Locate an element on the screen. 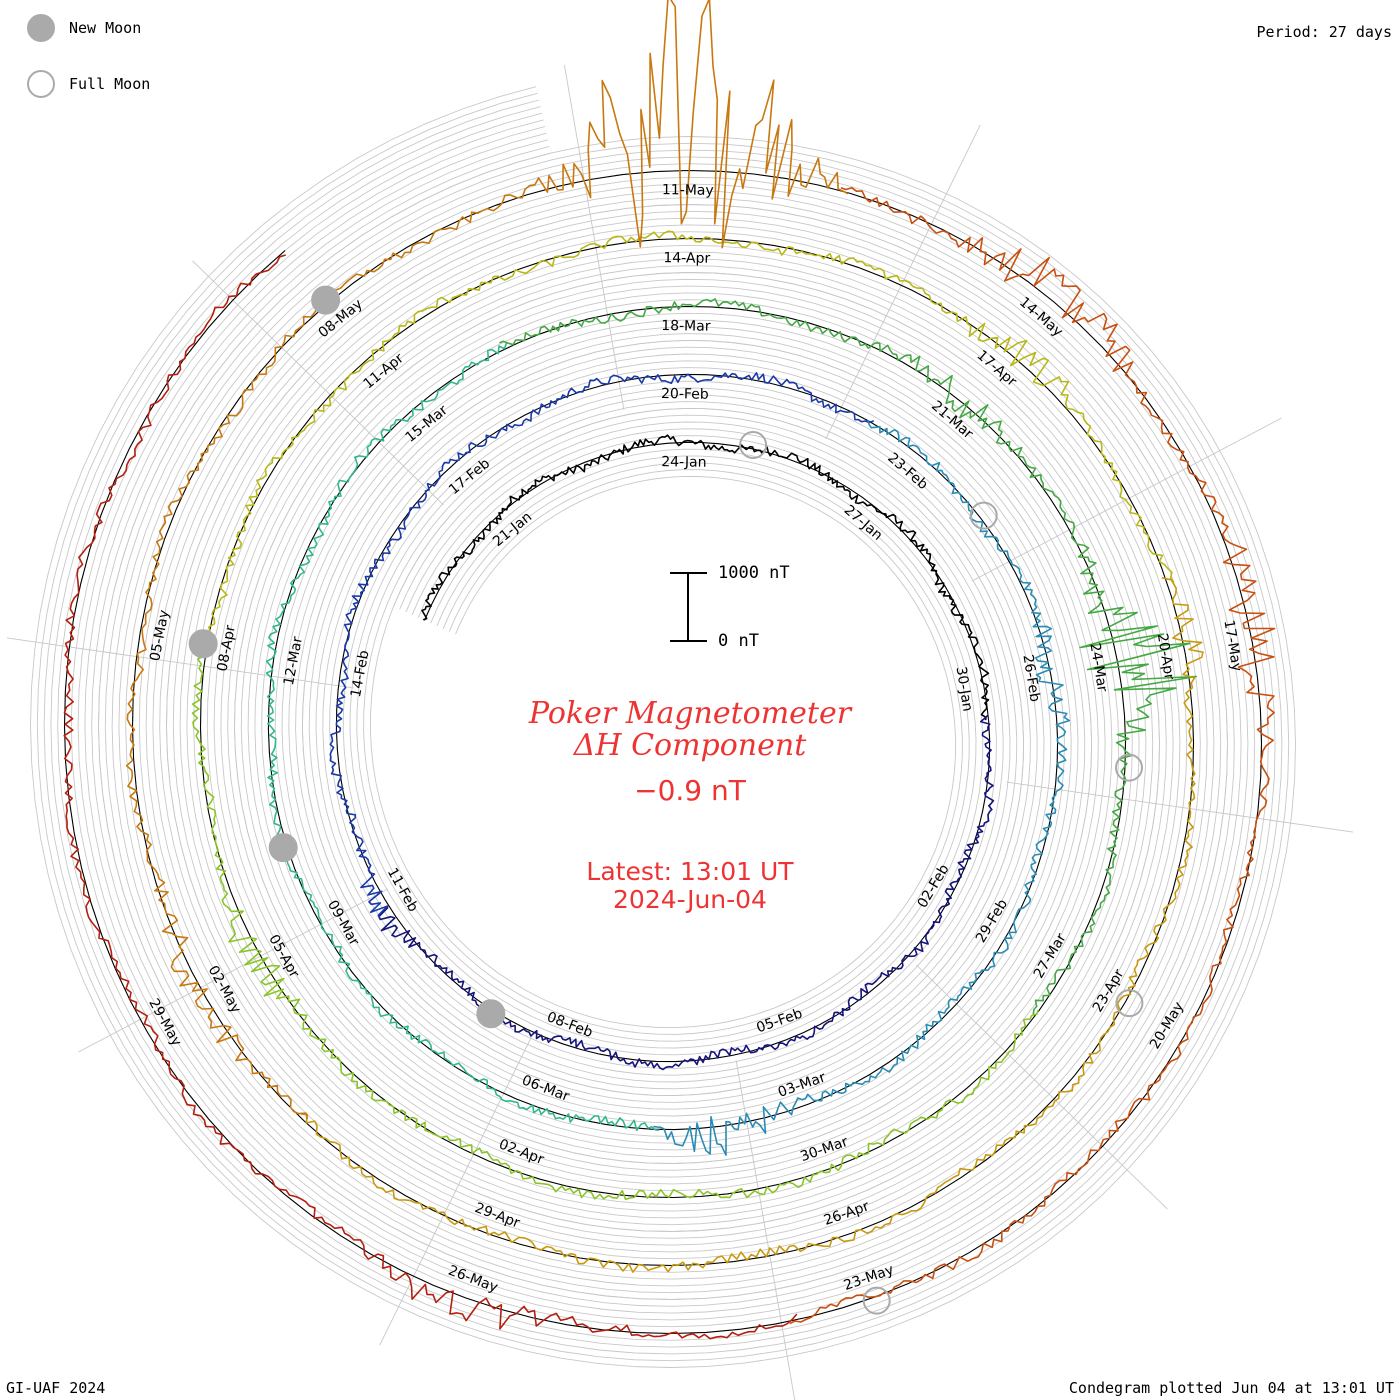 The width and height of the screenshot is (1400, 1400). latest-timestamp: Latest: 13:01 UT 2024-Jun-04 is located at coordinates (690, 886).